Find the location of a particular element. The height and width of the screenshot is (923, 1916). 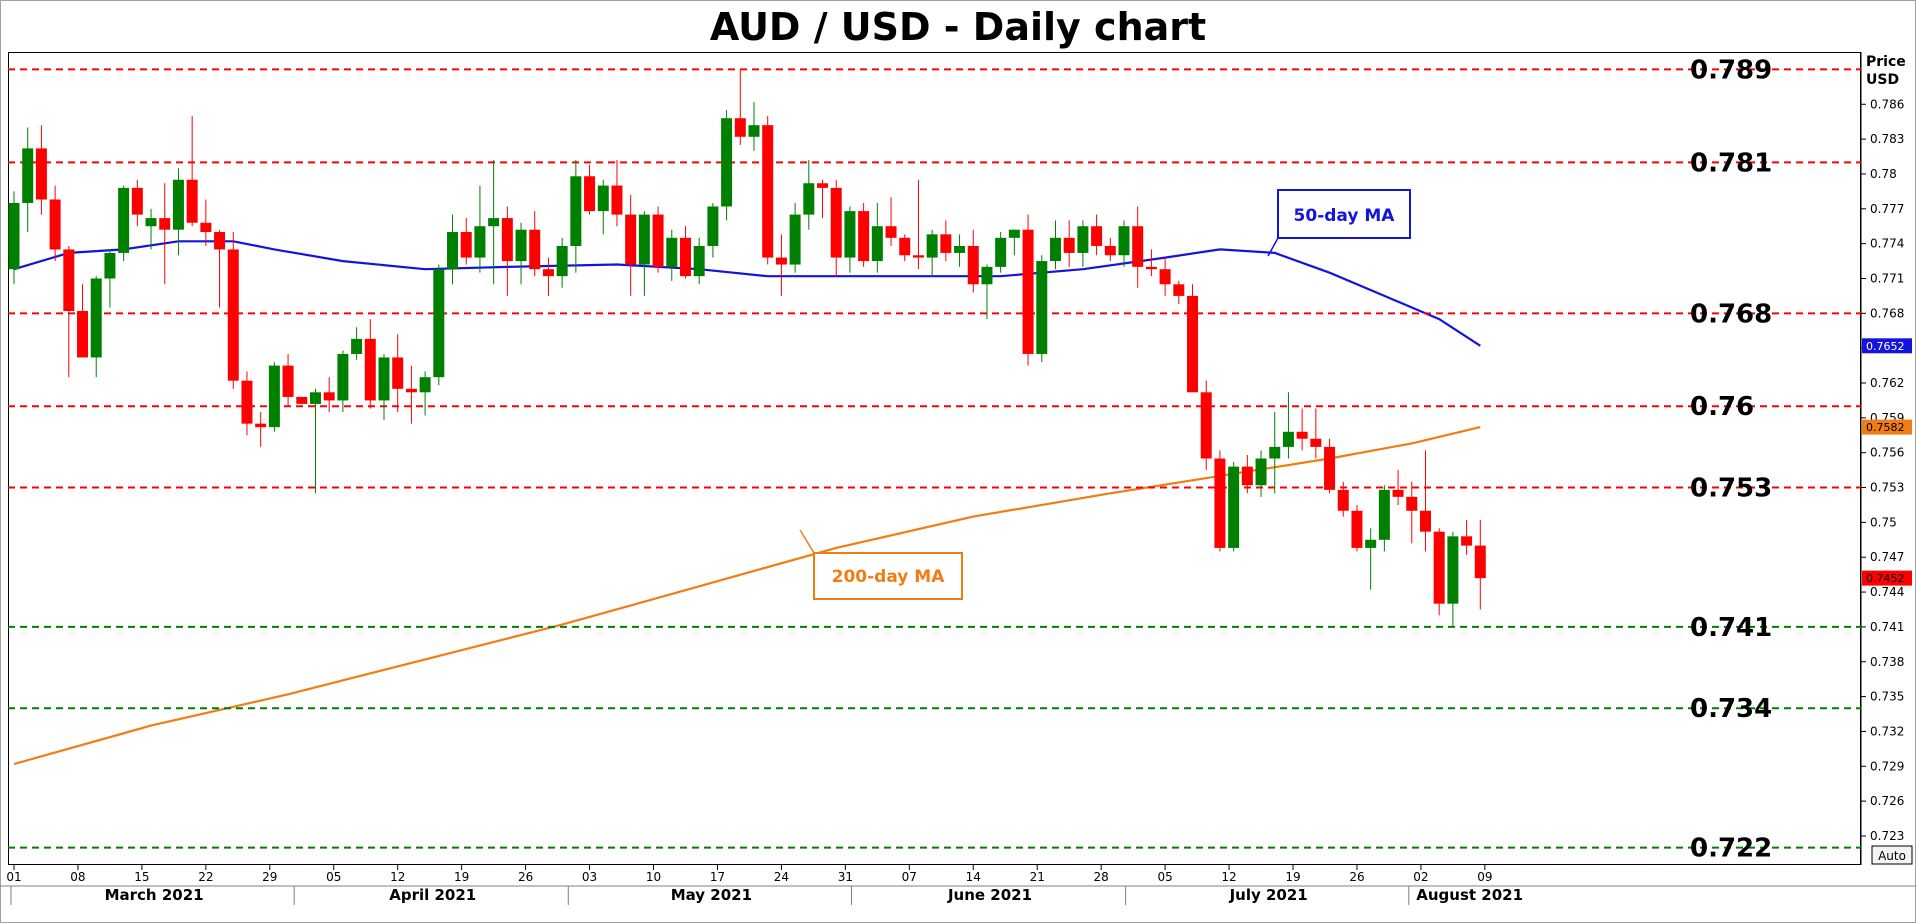

x-tick-label: 29 is located at coordinates (269, 877).